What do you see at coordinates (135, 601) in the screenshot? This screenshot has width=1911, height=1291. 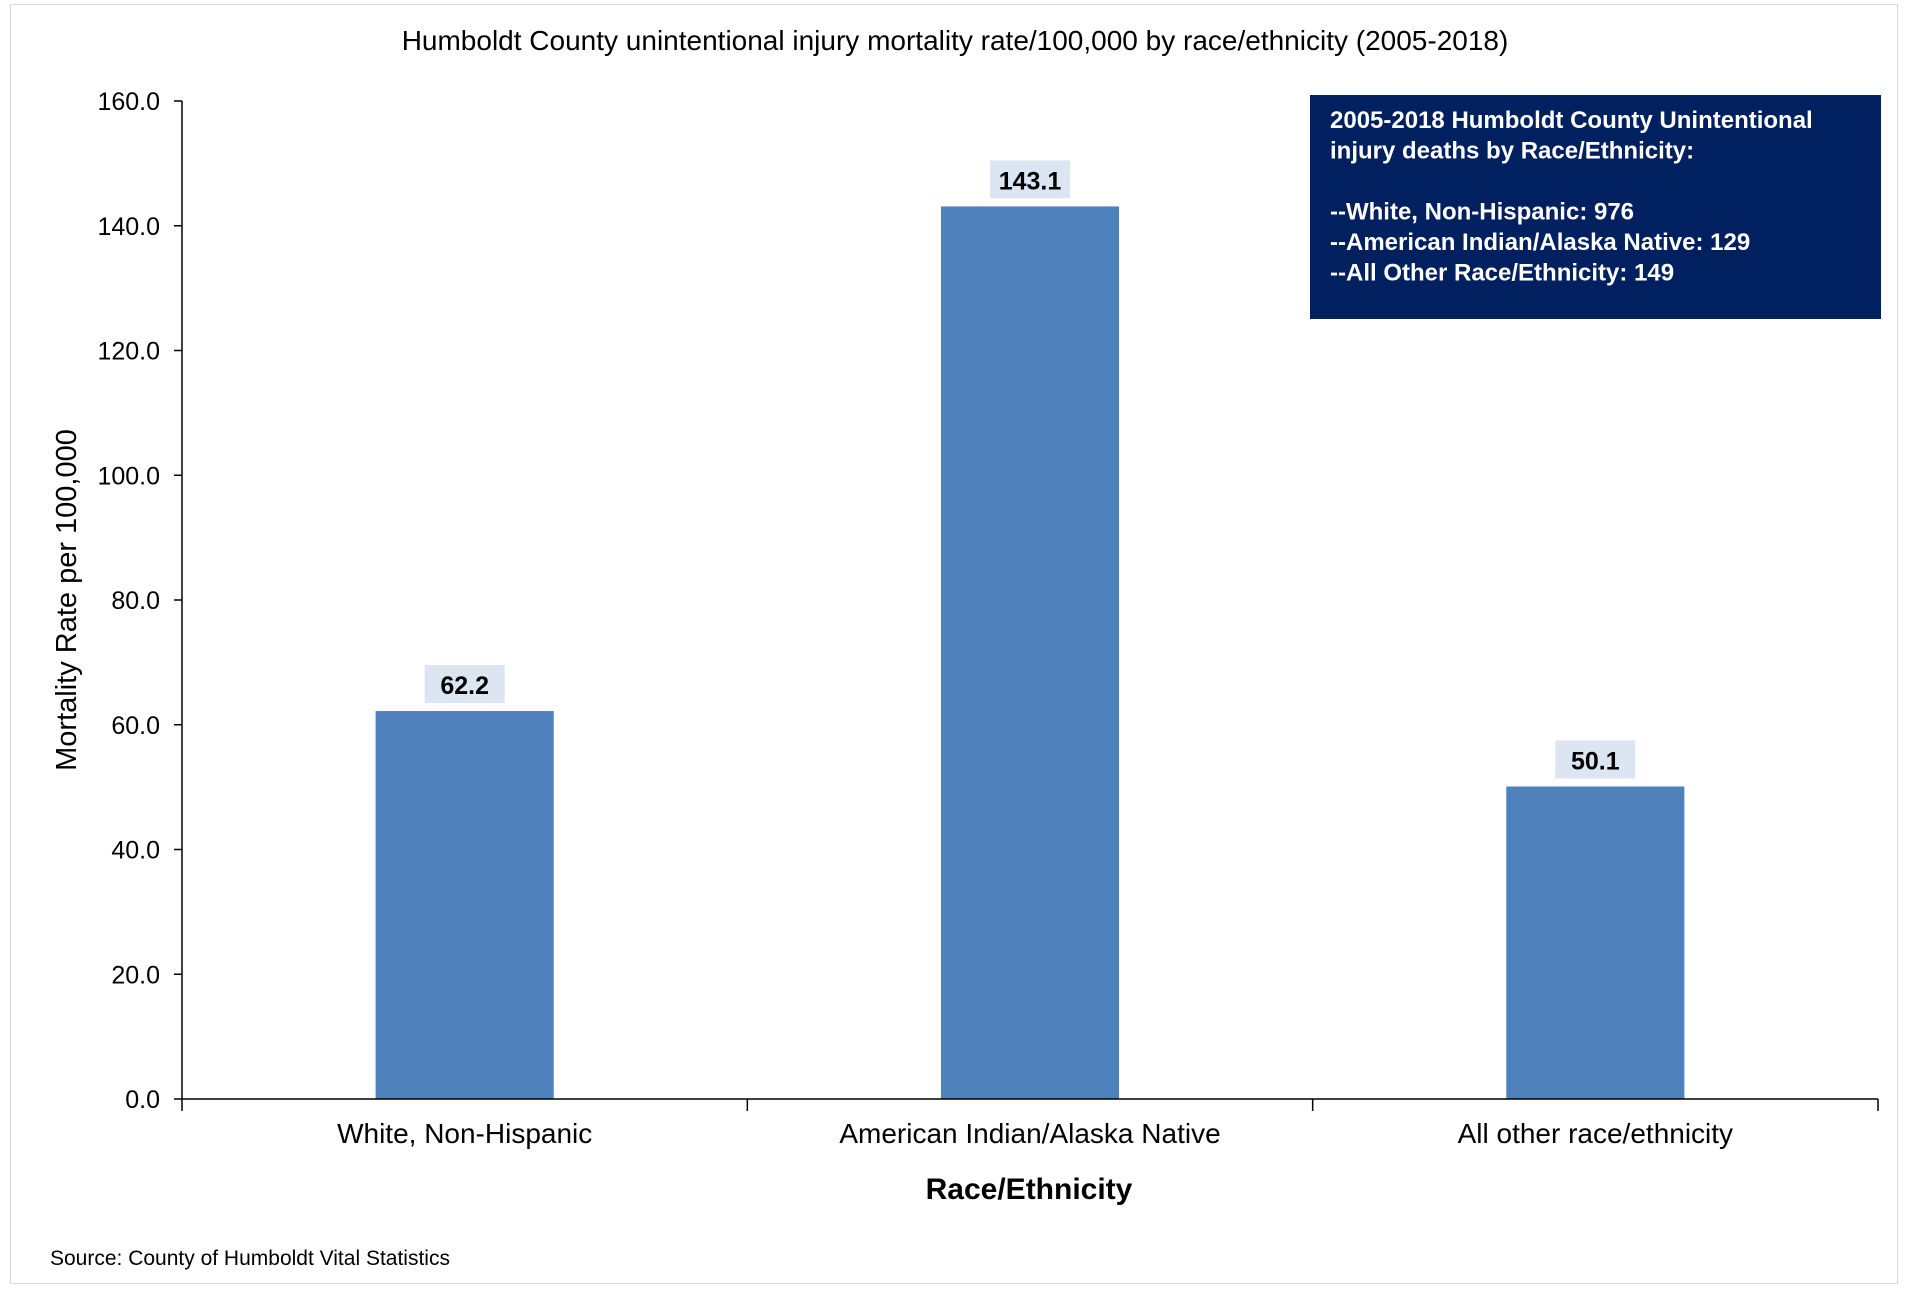 I see `y-tick-label: 80.0` at bounding box center [135, 601].